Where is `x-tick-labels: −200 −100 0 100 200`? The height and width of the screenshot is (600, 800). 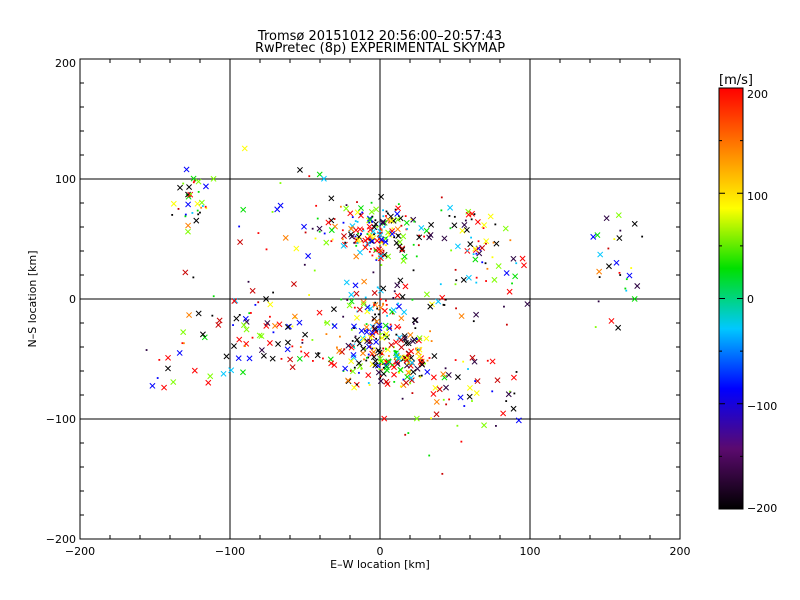 x-tick-labels: −200 −100 0 100 200 is located at coordinates (378, 551).